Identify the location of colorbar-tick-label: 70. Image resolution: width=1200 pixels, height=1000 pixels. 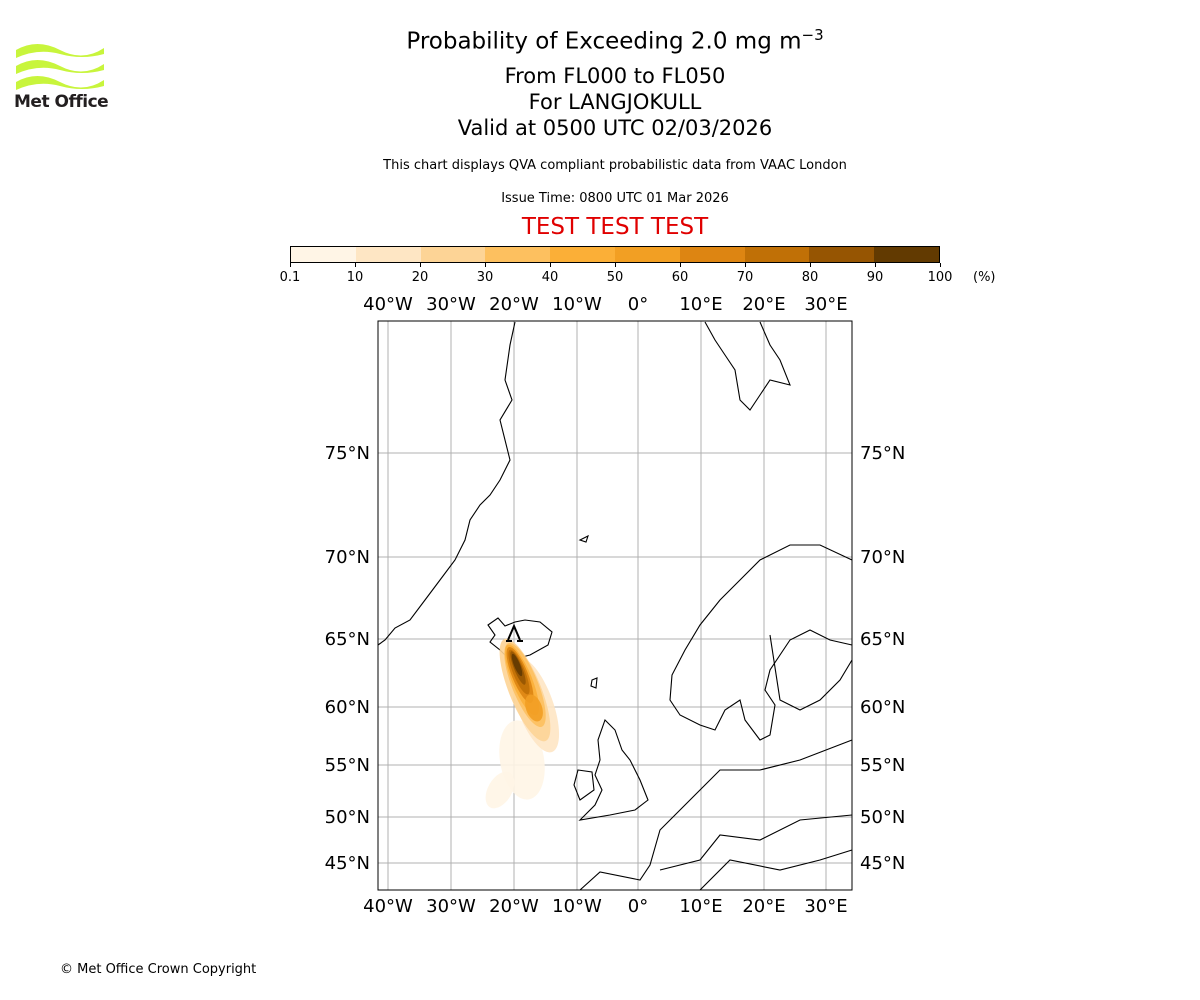
(745, 277).